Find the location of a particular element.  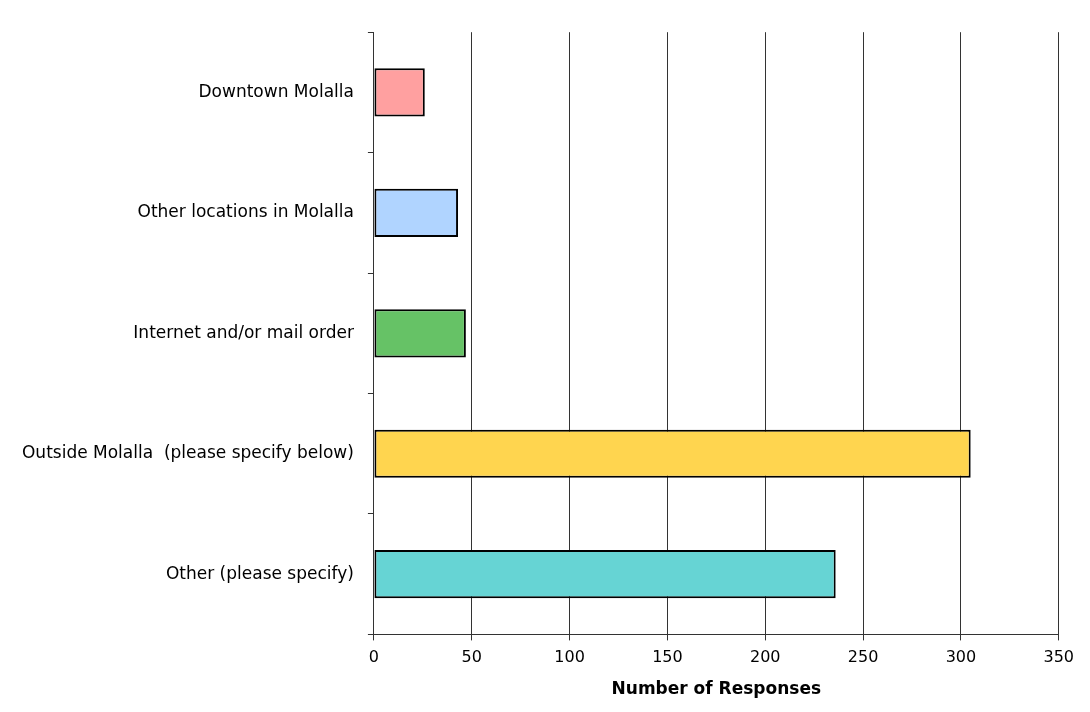

y-tick-label: Other locations in Molalla is located at coordinates (245, 211).